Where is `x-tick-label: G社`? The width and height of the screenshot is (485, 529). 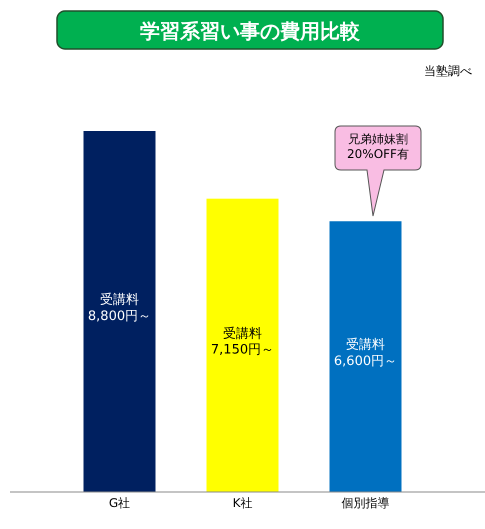
x-tick-label: G社 is located at coordinates (119, 503).